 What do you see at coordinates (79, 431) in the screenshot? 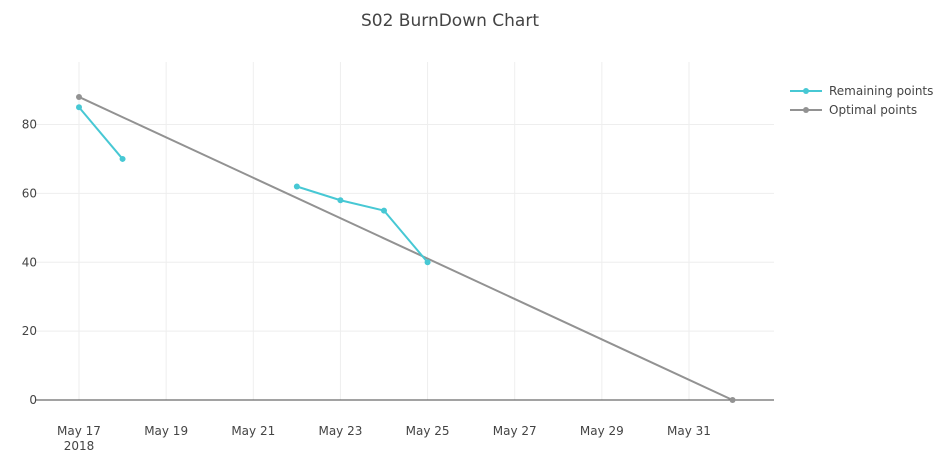
I see `x-tick-label: May 17` at bounding box center [79, 431].